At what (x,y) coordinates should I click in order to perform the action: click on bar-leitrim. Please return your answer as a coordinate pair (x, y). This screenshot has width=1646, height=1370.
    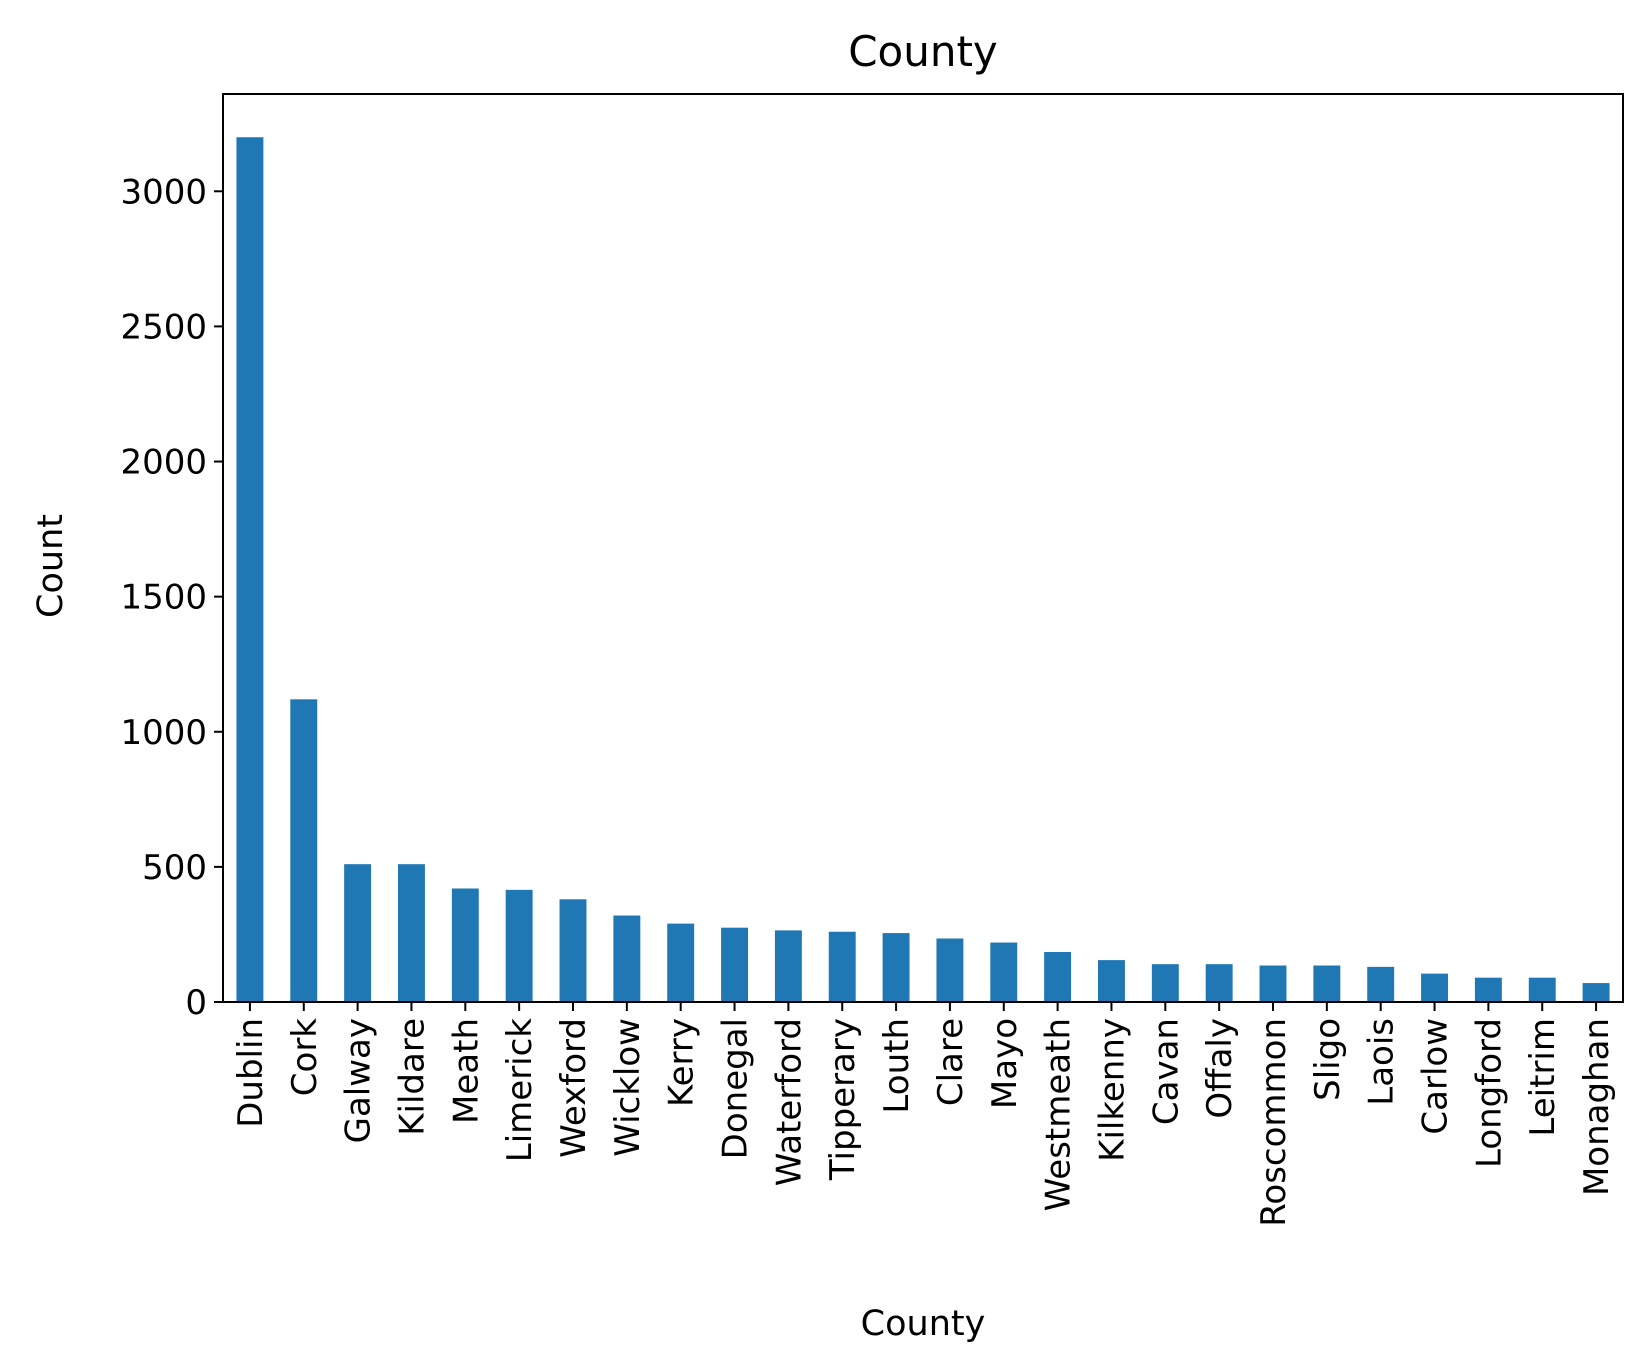
    Looking at the image, I should click on (1542, 989).